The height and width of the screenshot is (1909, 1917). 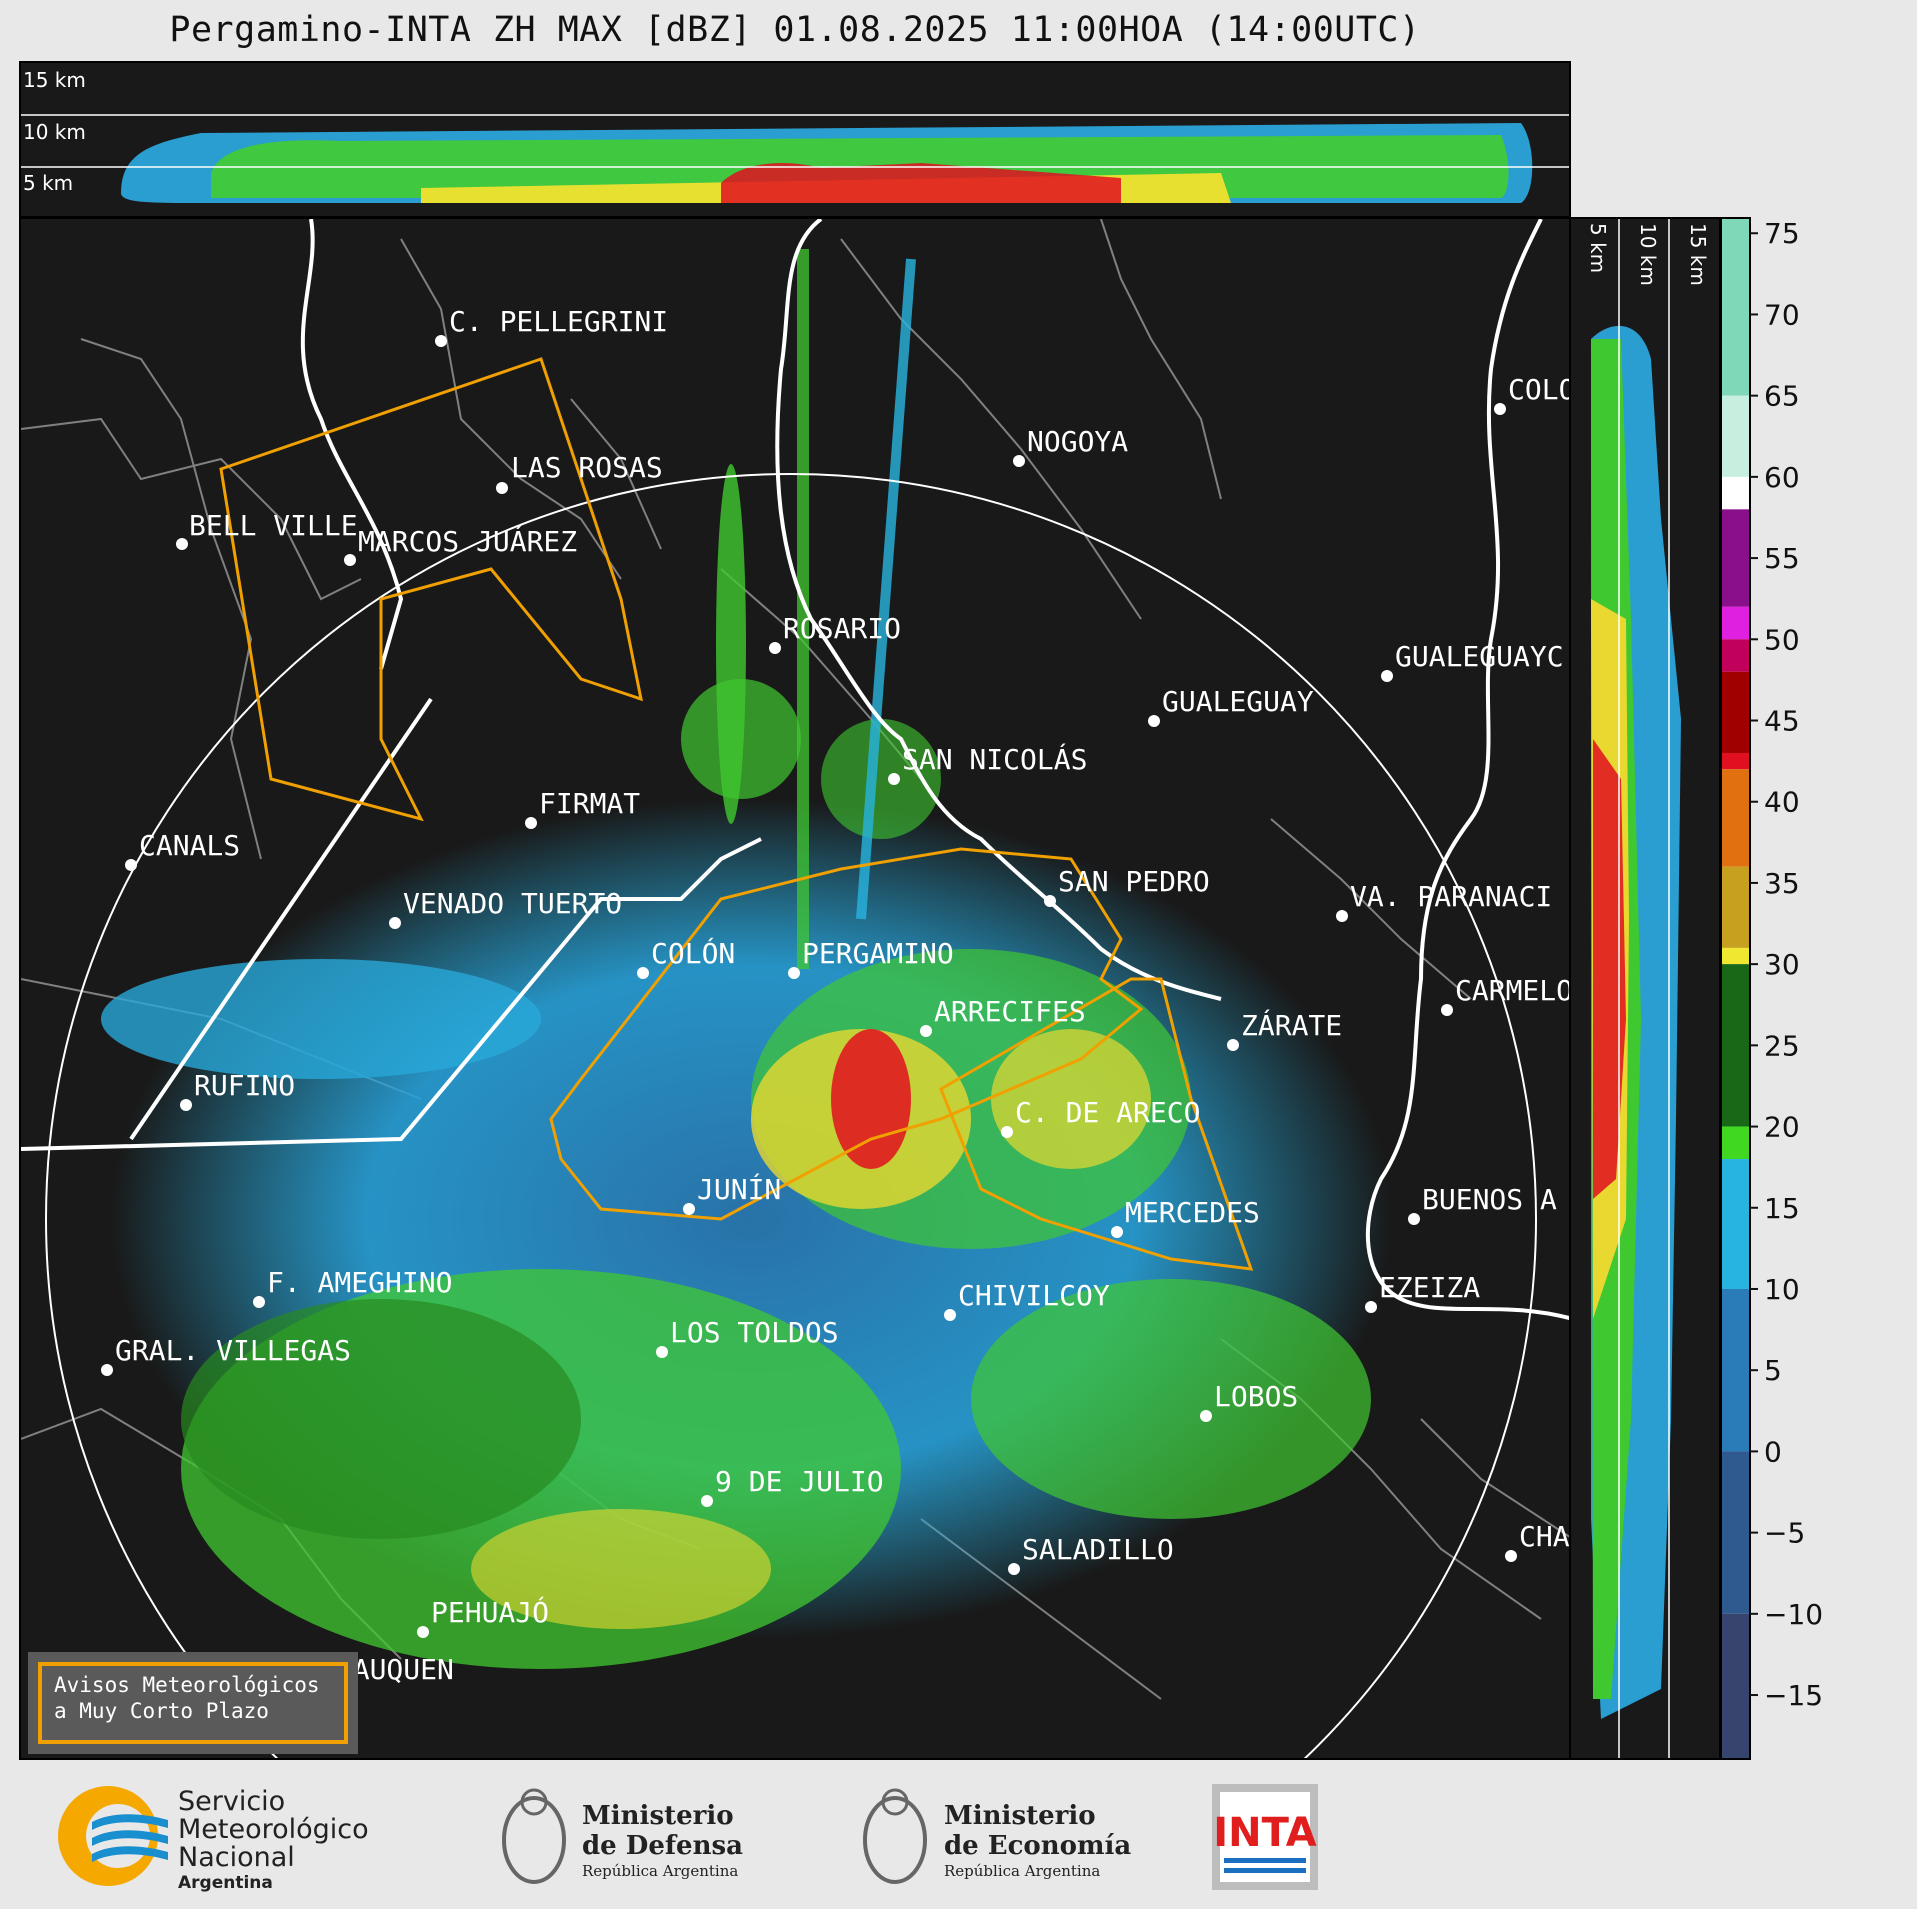 I want to click on city-las-rosas: LAS ROSAS, so click(x=579, y=472).